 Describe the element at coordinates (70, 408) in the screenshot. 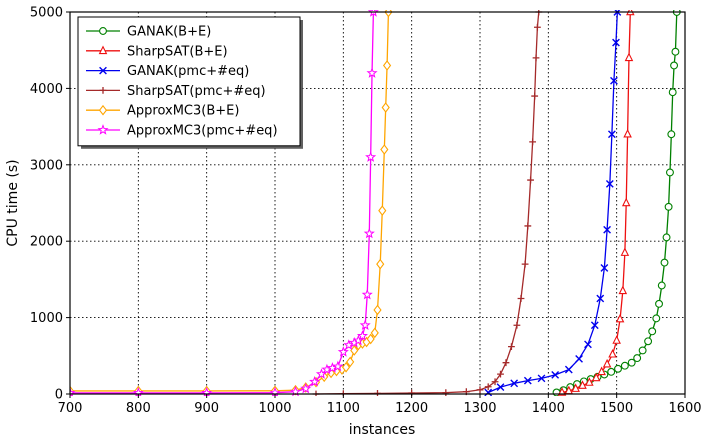

I see `x-tick-label-0: 700` at that location.